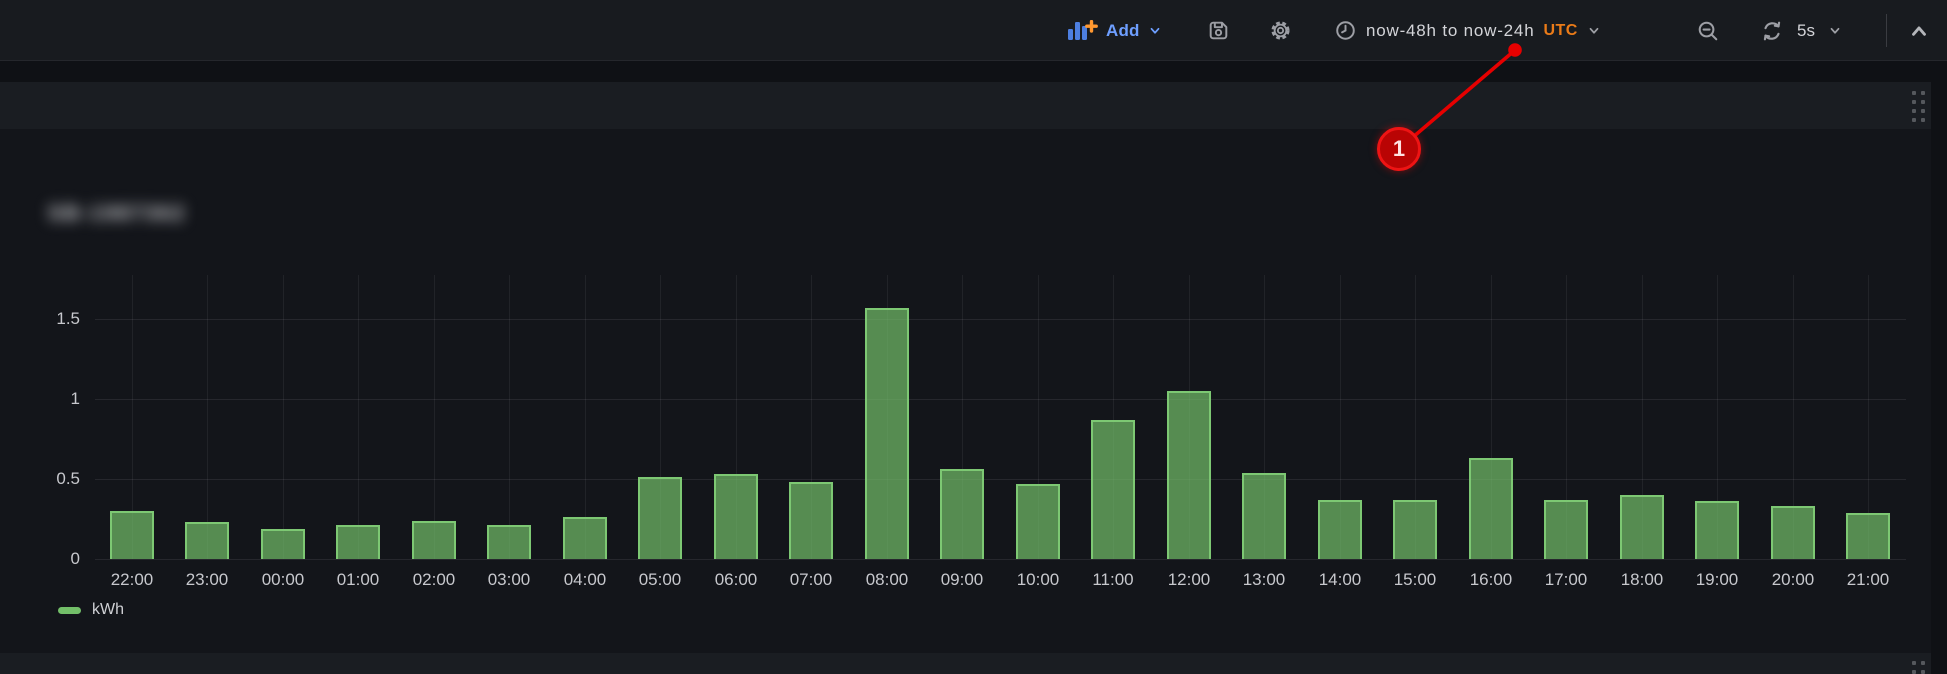 The image size is (1947, 674). What do you see at coordinates (1189, 579) in the screenshot?
I see `x-axis-label: 12:00` at bounding box center [1189, 579].